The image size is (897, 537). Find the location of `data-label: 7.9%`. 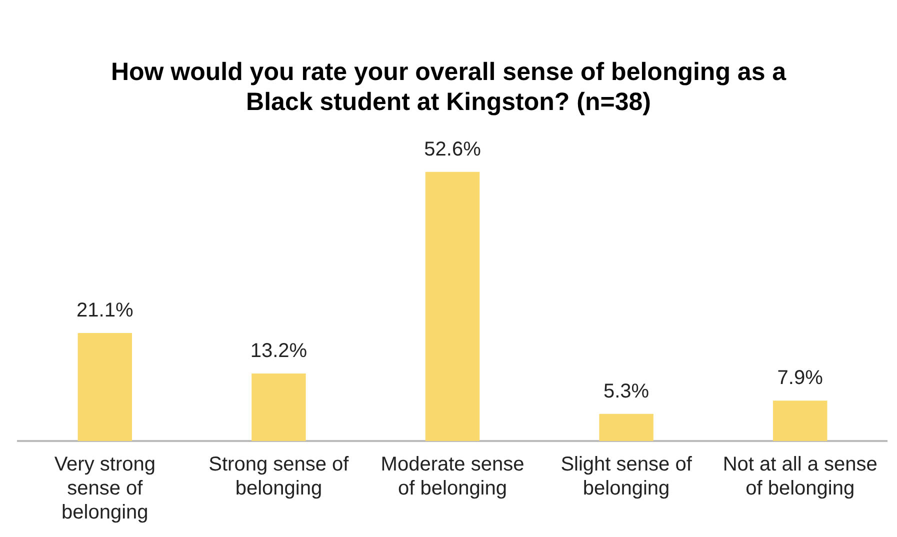

data-label: 7.9% is located at coordinates (800, 378).